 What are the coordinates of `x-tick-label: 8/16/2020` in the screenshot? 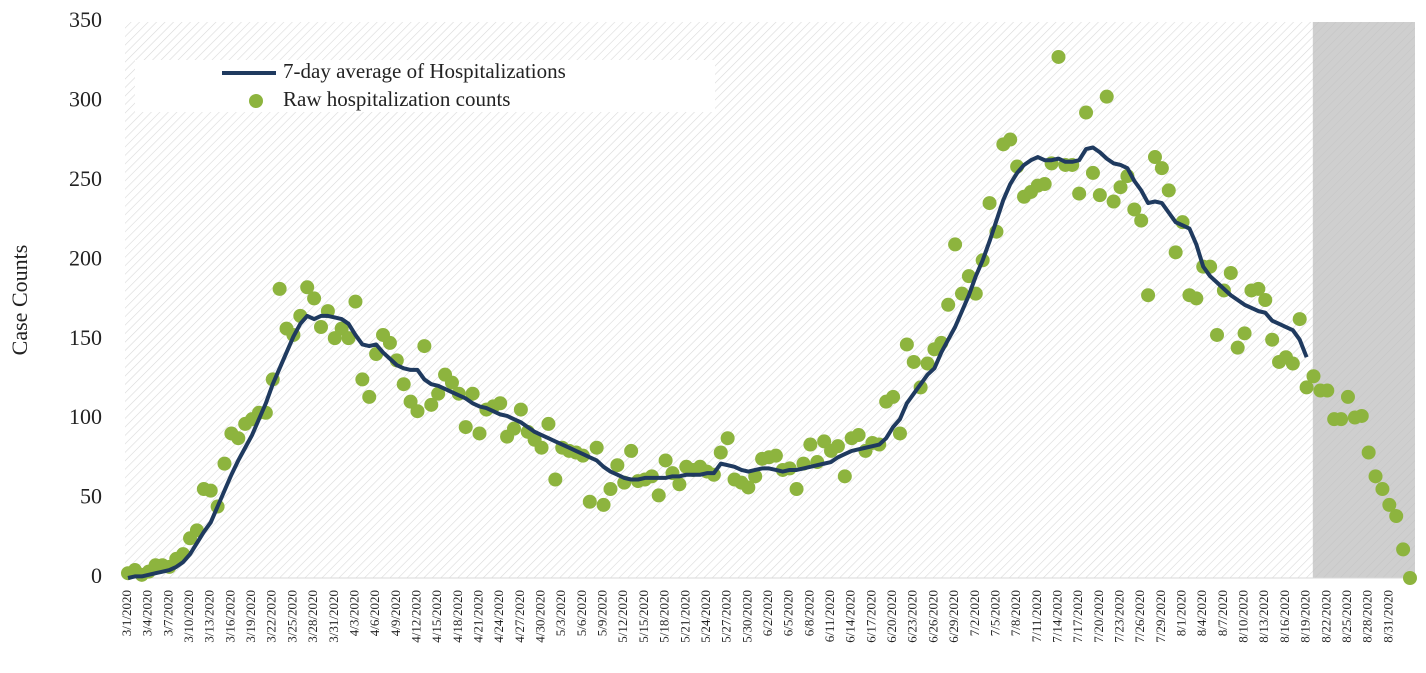 It's located at (1284, 616).